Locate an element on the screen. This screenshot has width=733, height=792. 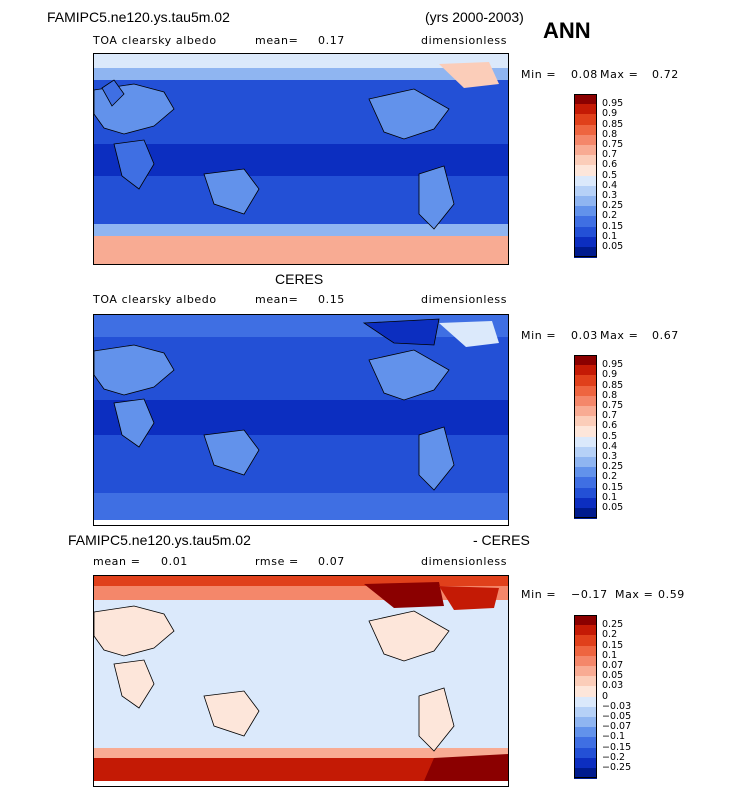
panel3-units: dimensionless is located at coordinates (464, 561).